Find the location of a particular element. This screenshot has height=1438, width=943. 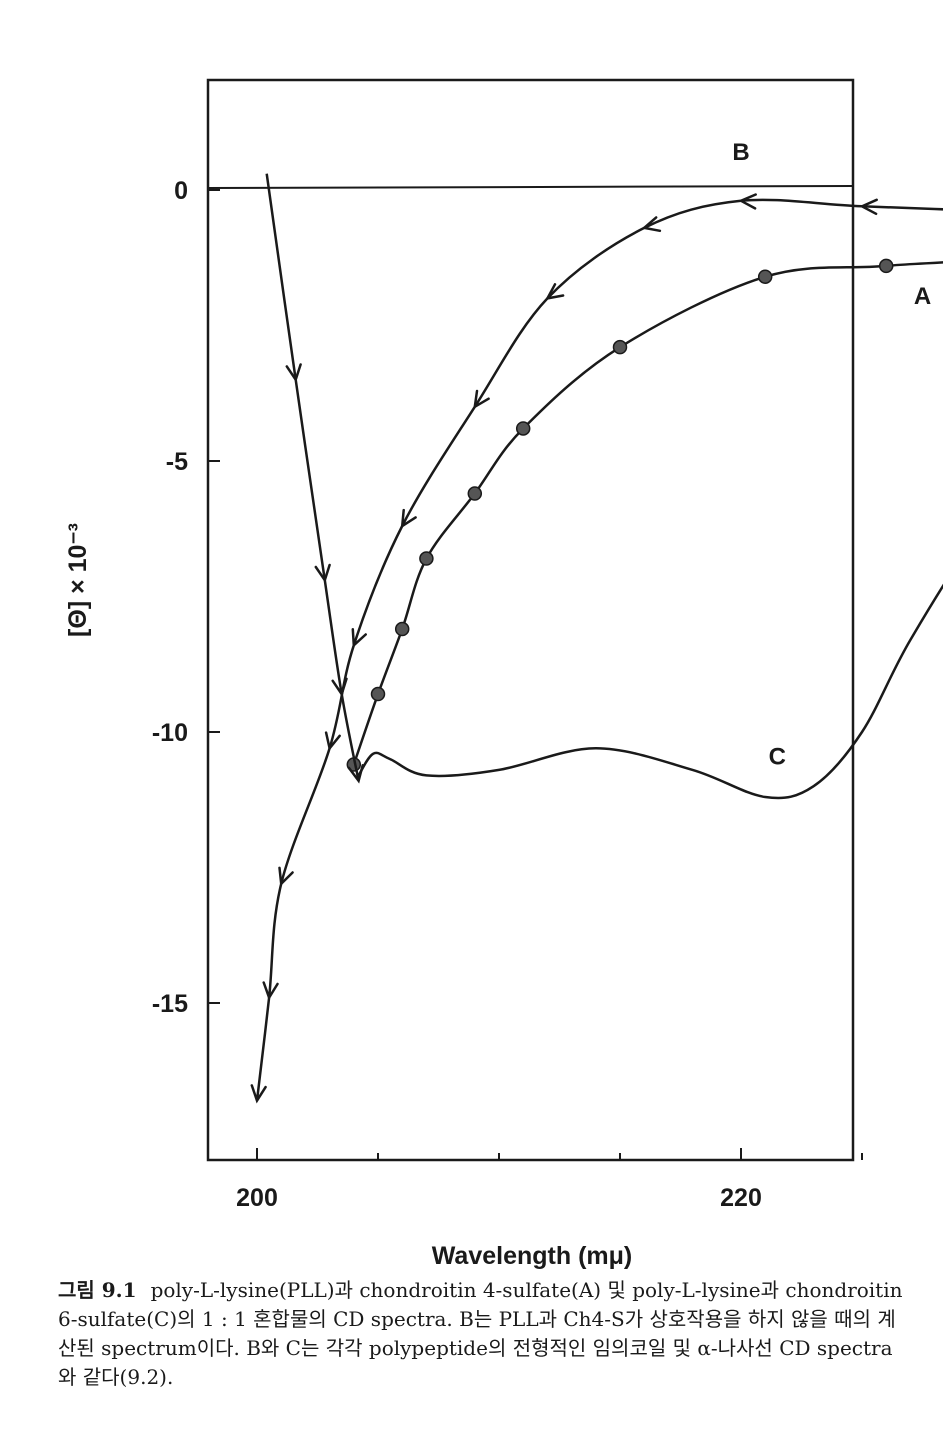

x-tick-label-200: 200 is located at coordinates (257, 1198).